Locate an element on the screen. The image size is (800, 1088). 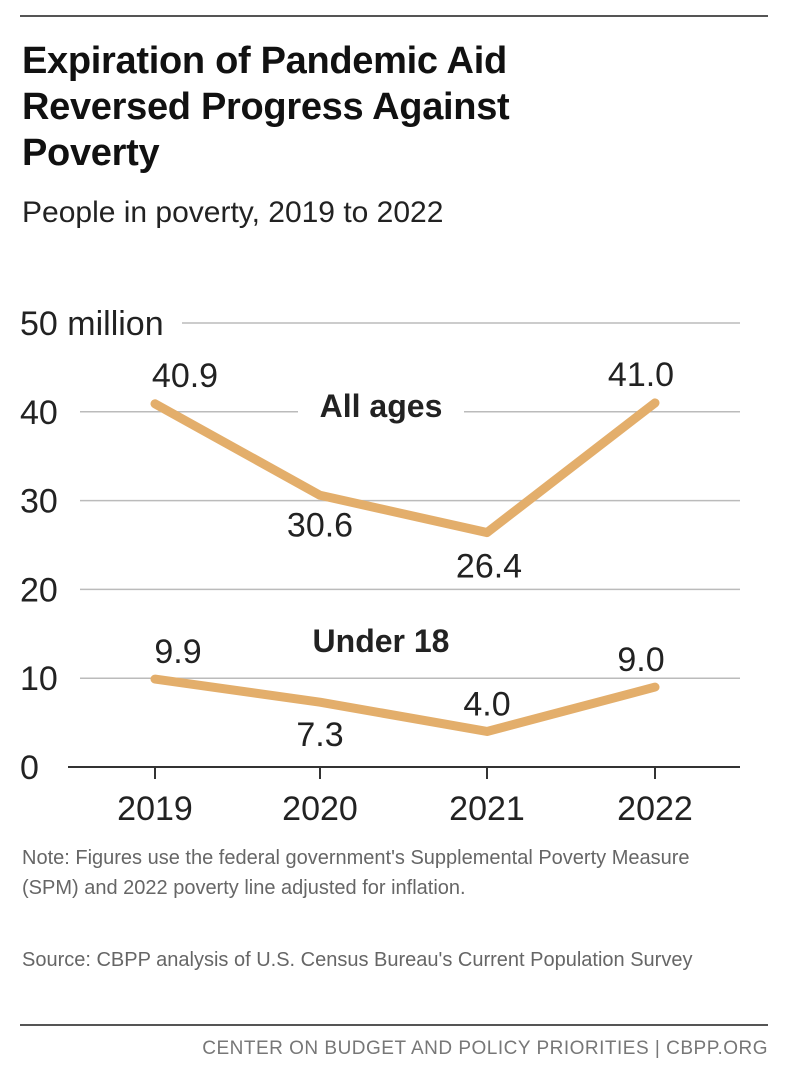
series-name-label: All ages is located at coordinates (381, 406).